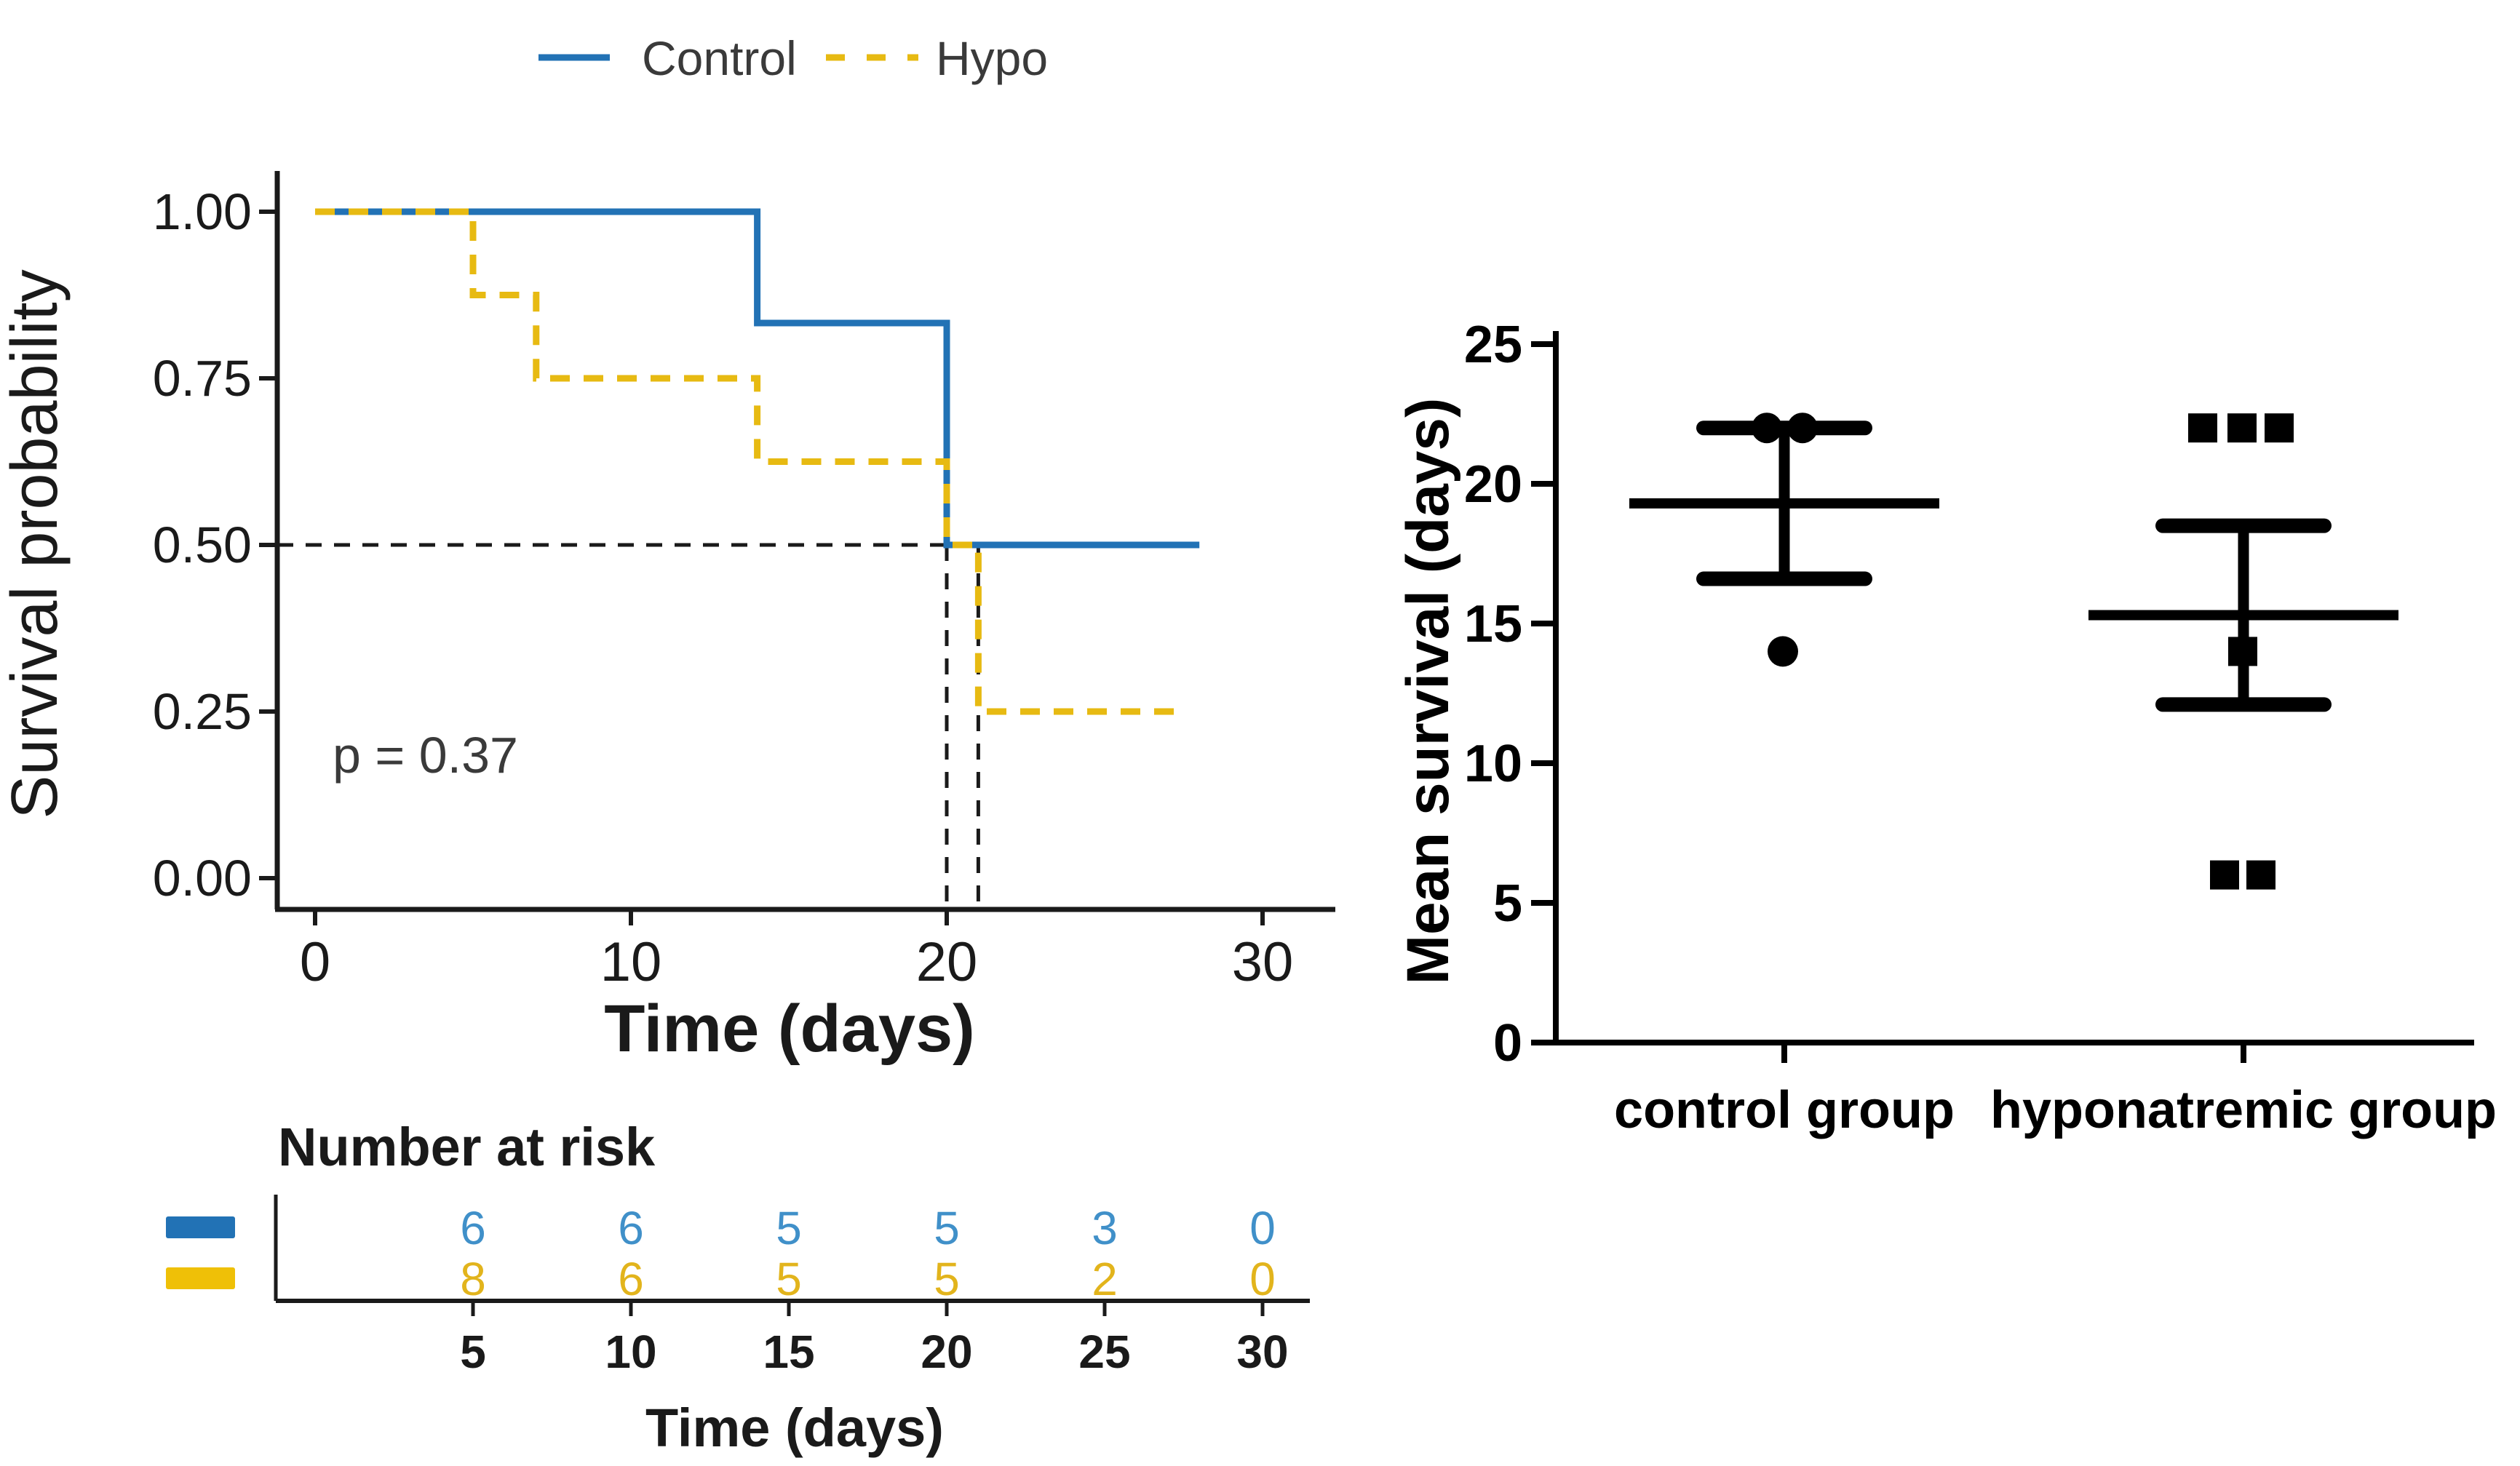 Image resolution: width=2520 pixels, height=1466 pixels. Describe the element at coordinates (202, 378) in the screenshot. I see `km-y-tick-label: 0.75` at that location.